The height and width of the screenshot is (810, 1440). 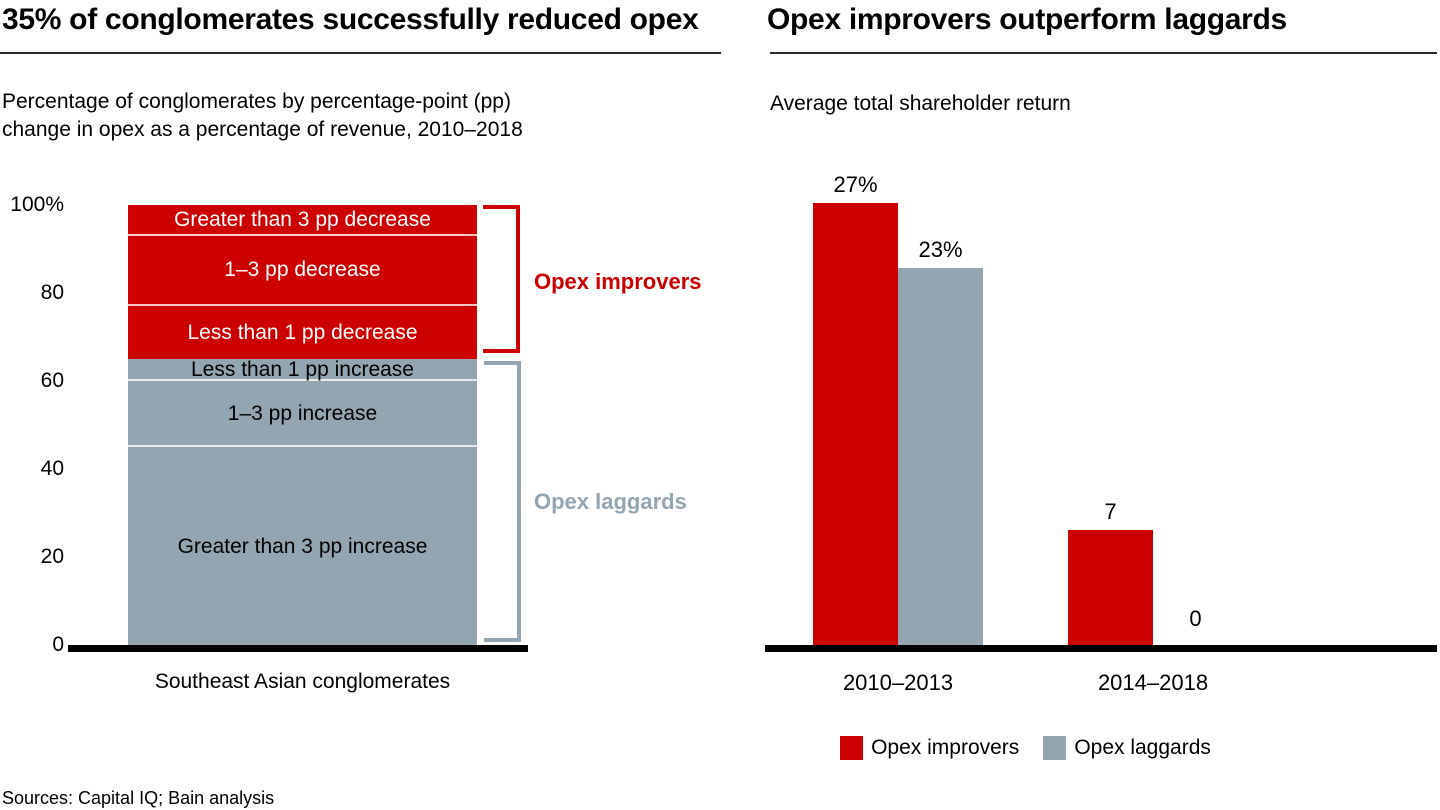 I want to click on laggards-bracket-label: Opex laggards, so click(x=610, y=501).